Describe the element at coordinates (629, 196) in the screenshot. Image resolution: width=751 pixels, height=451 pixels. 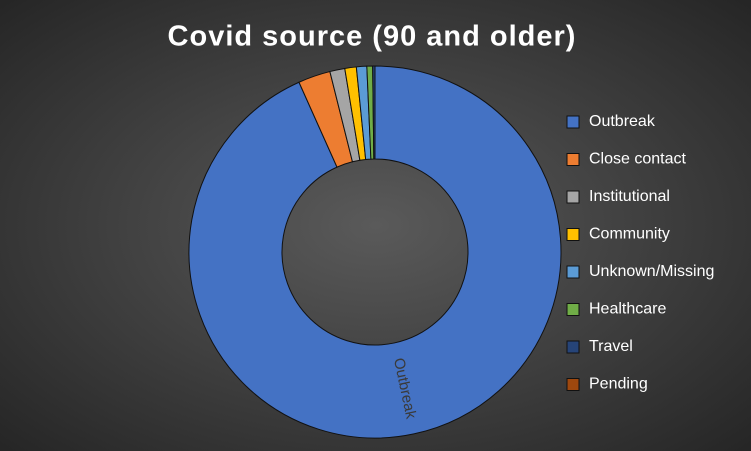
I see `legend-label: Institutional` at that location.